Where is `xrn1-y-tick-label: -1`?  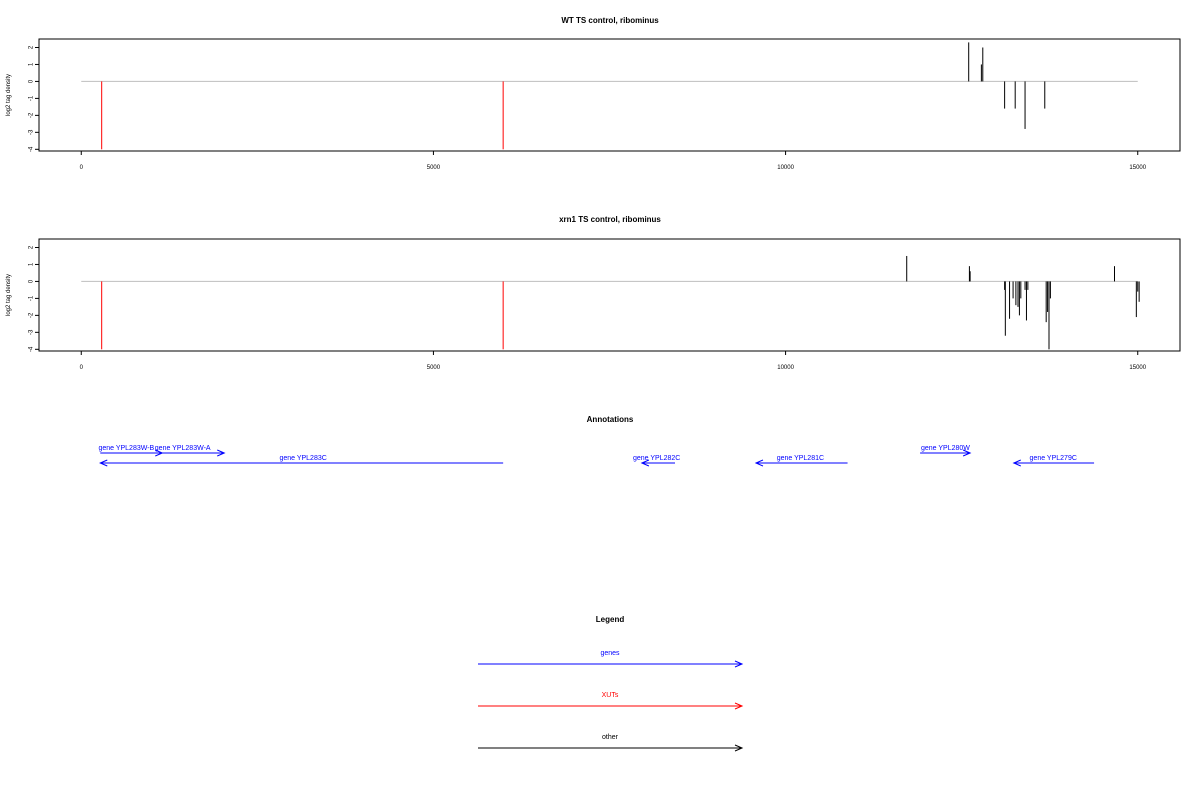 xrn1-y-tick-label: -1 is located at coordinates (32, 298).